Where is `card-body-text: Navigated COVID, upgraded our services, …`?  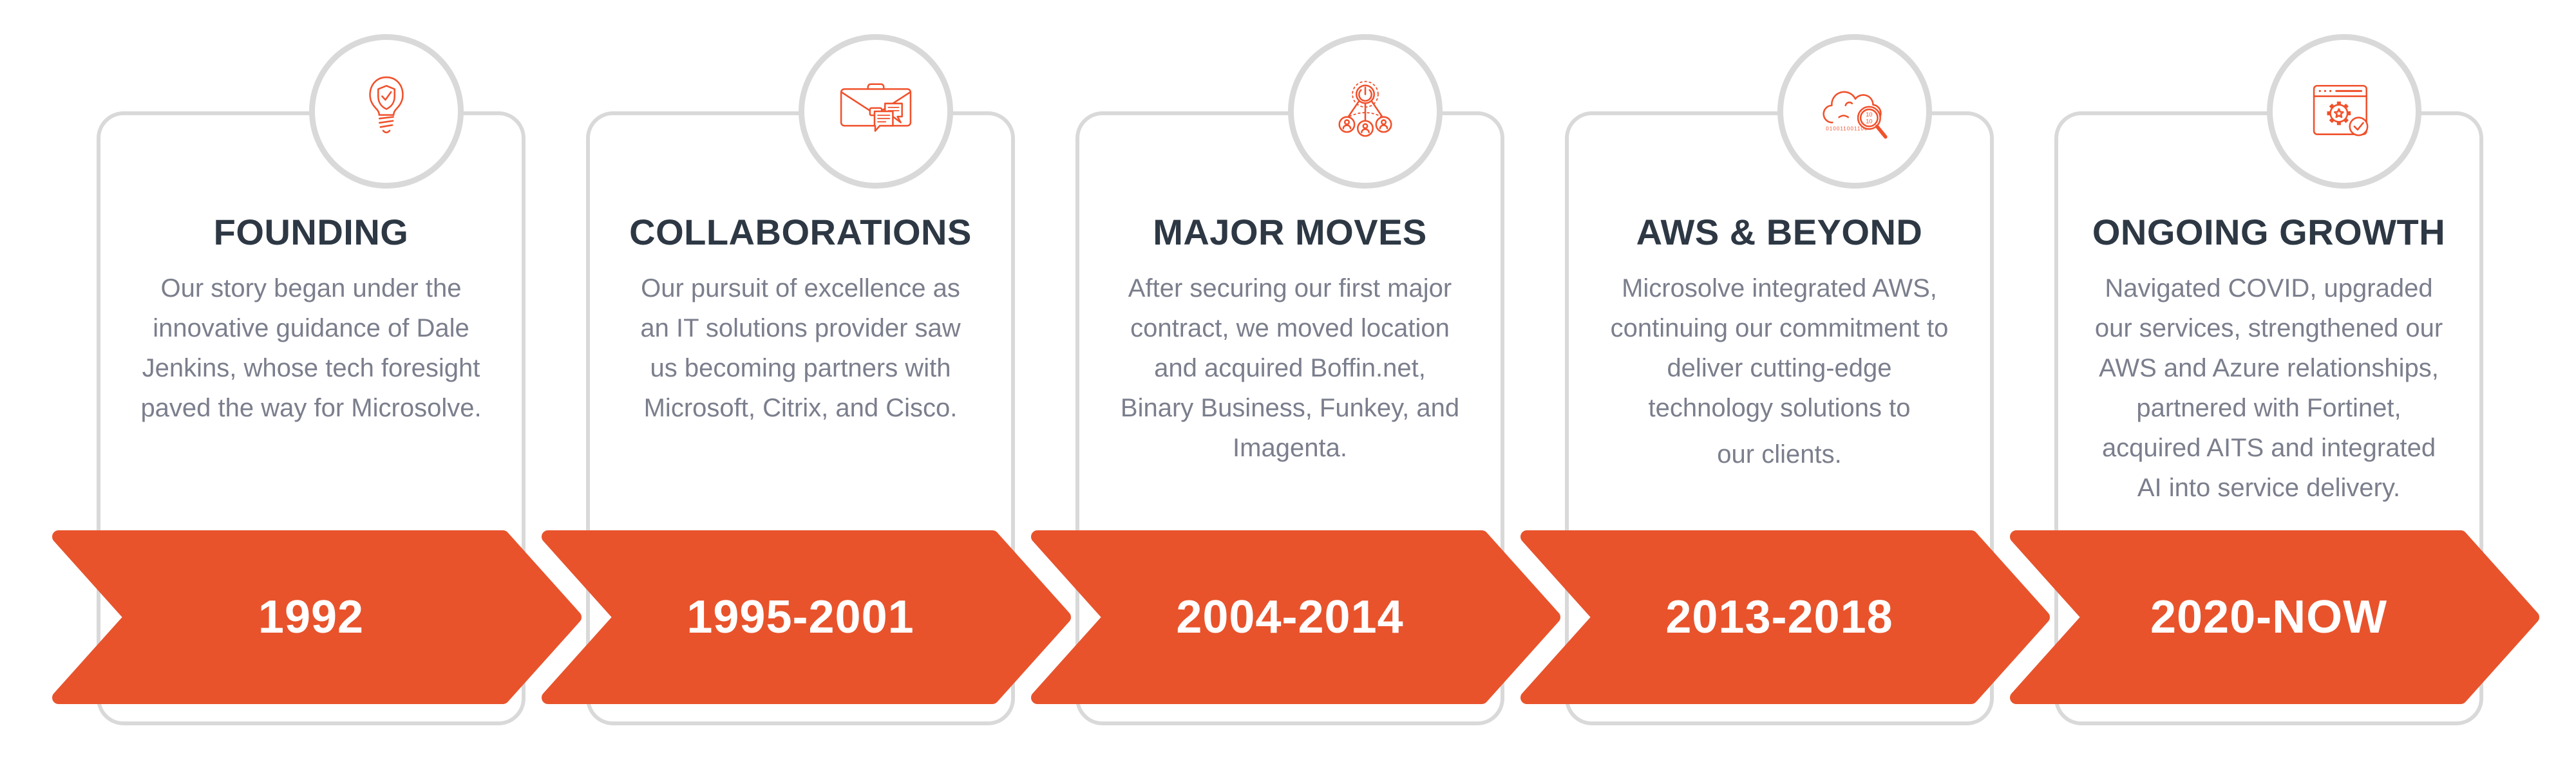
card-body-text: Navigated COVID, upgraded our services, … is located at coordinates (2268, 388).